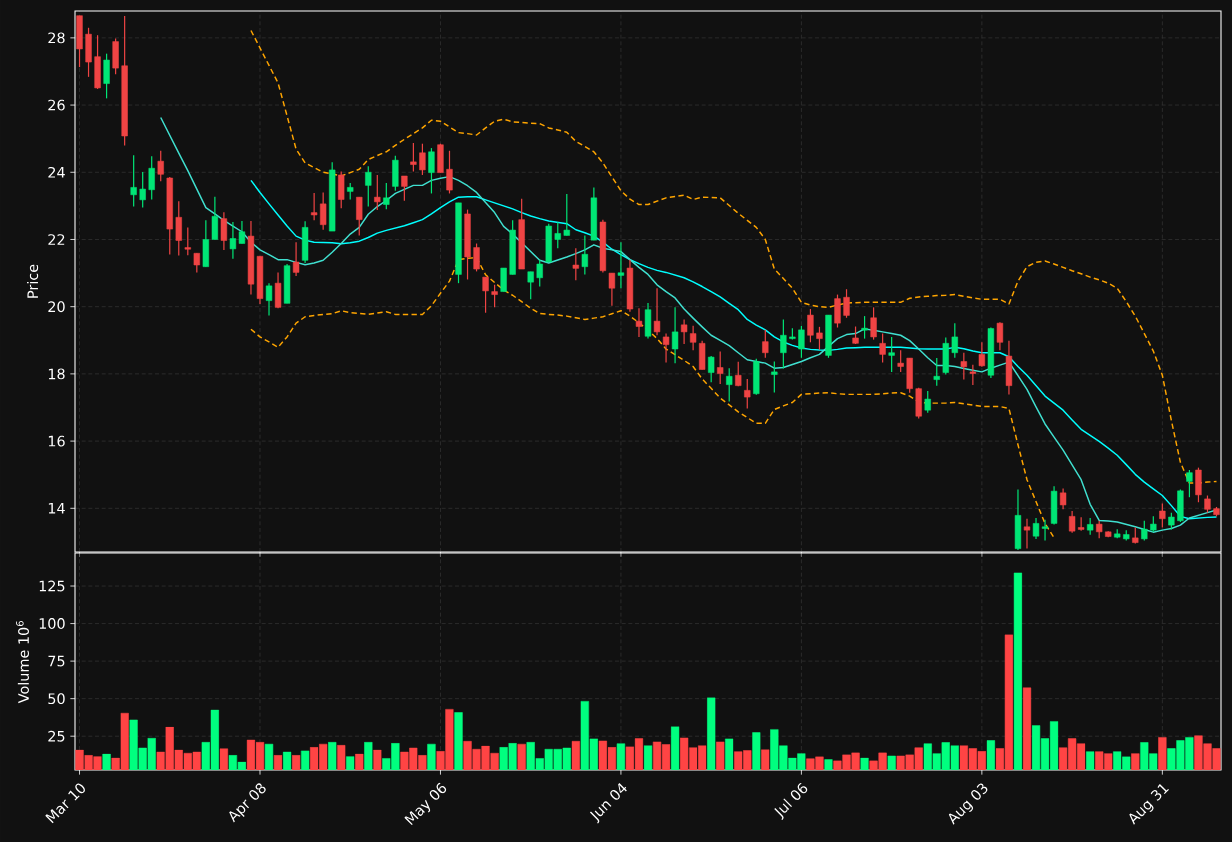 The width and height of the screenshot is (1232, 842). Describe the element at coordinates (22, 662) in the screenshot. I see `y-axis-title: Volume 10$^{6}$` at that location.